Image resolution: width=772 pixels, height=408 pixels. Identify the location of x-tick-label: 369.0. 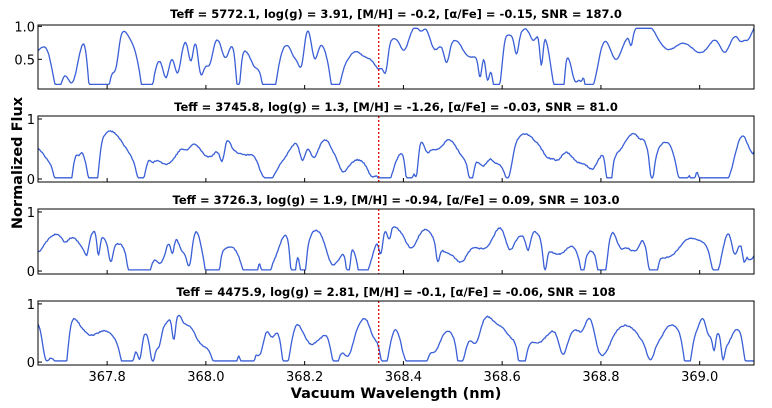
(699, 377).